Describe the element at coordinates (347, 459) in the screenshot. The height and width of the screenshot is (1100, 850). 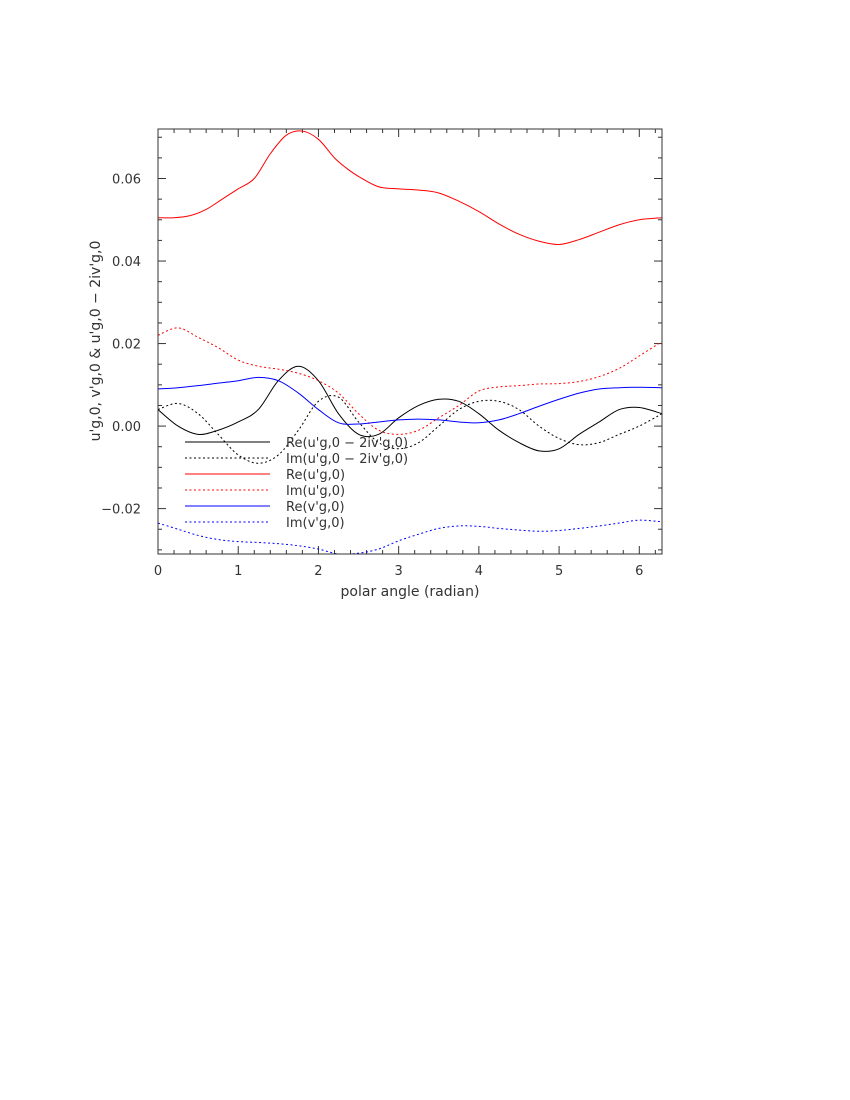
I see `legend-label: Im(u'g,0 − 2iv'g,0)` at that location.